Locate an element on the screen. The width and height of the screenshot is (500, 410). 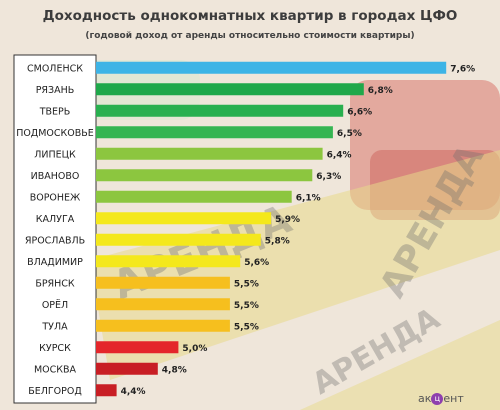
category-label: ЛИПЕЦК is located at coordinates (55, 154).